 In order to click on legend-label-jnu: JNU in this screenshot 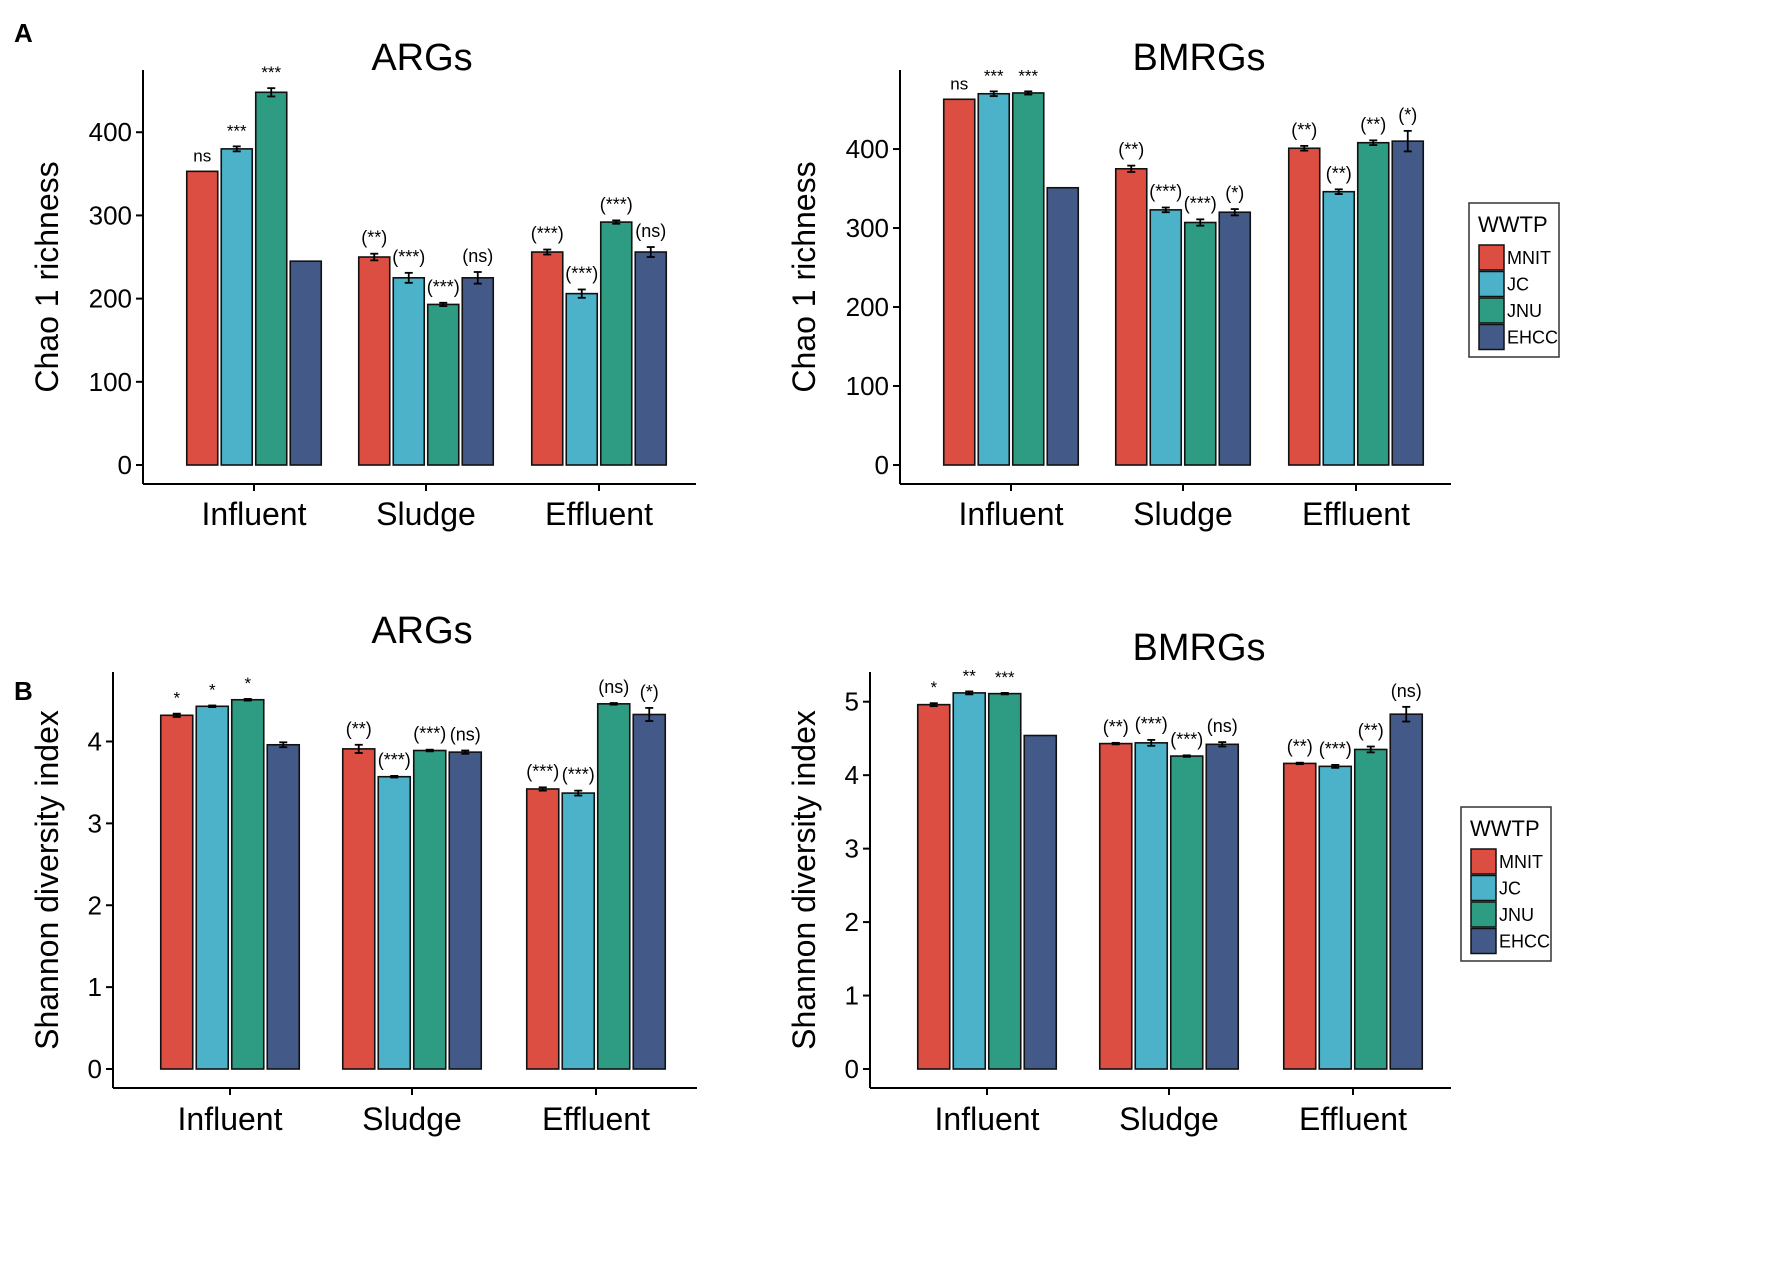, I will do `click(1524, 311)`.